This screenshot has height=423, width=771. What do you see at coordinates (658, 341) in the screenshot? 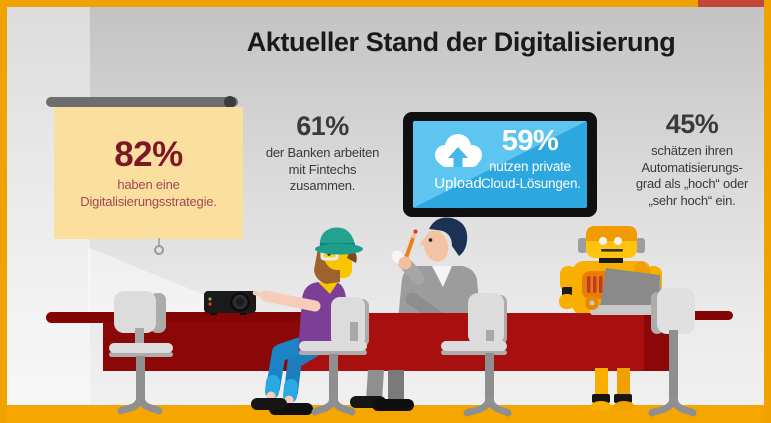
I see `table-right-end` at bounding box center [658, 341].